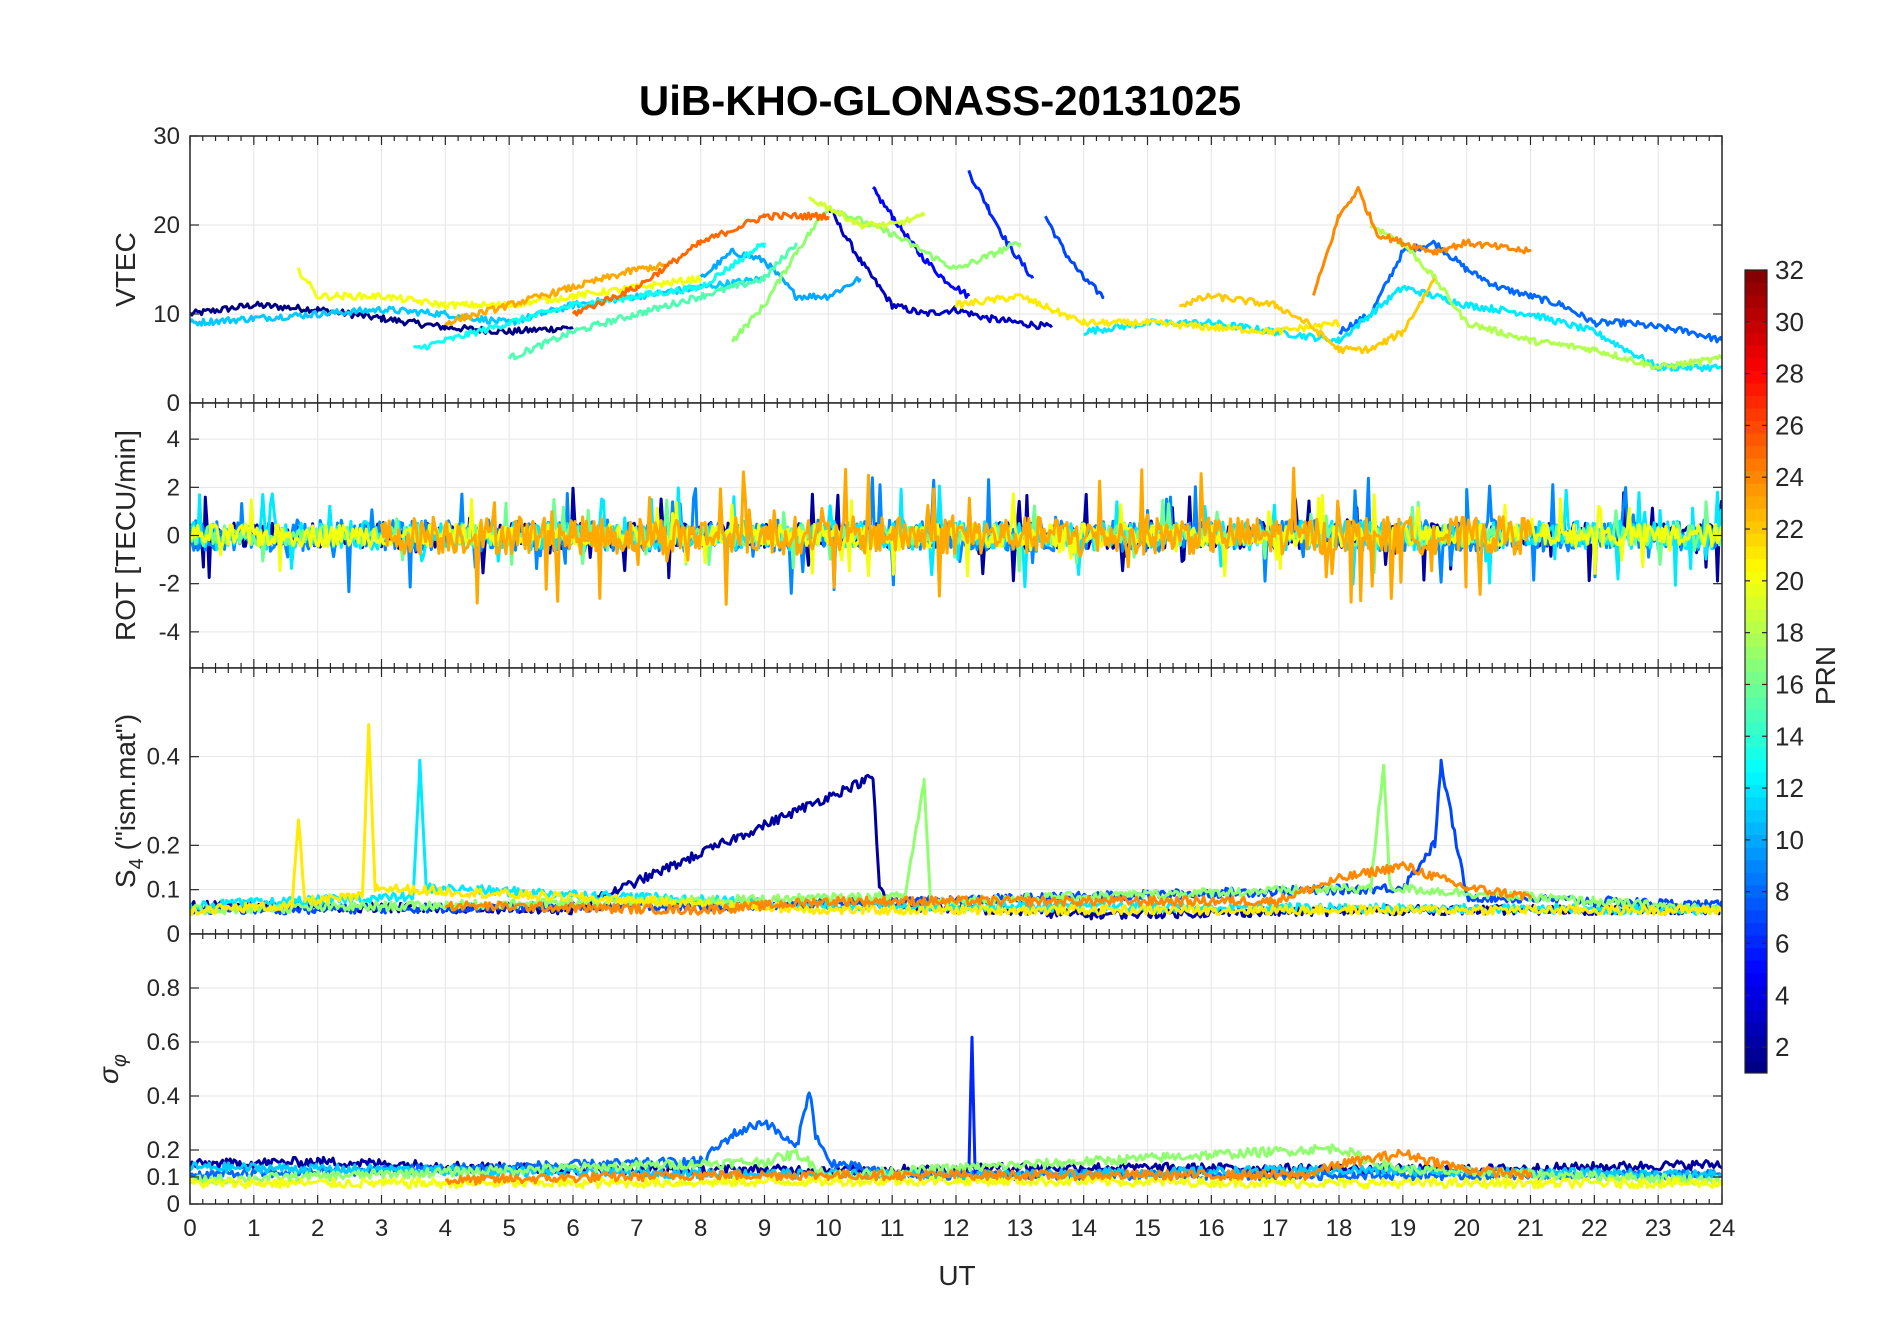 The image size is (1902, 1330). What do you see at coordinates (1722, 1228) in the screenshot?
I see `x-tick-label: 24` at bounding box center [1722, 1228].